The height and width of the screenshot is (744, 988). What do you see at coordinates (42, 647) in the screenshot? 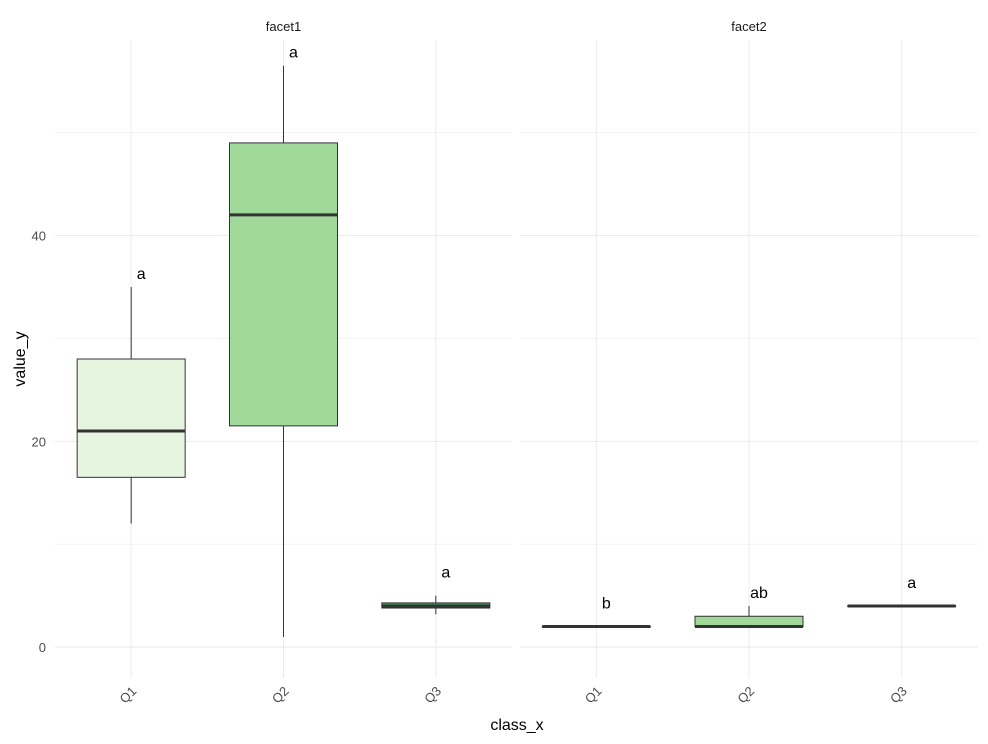
I see `y-tick-label: 0` at bounding box center [42, 647].